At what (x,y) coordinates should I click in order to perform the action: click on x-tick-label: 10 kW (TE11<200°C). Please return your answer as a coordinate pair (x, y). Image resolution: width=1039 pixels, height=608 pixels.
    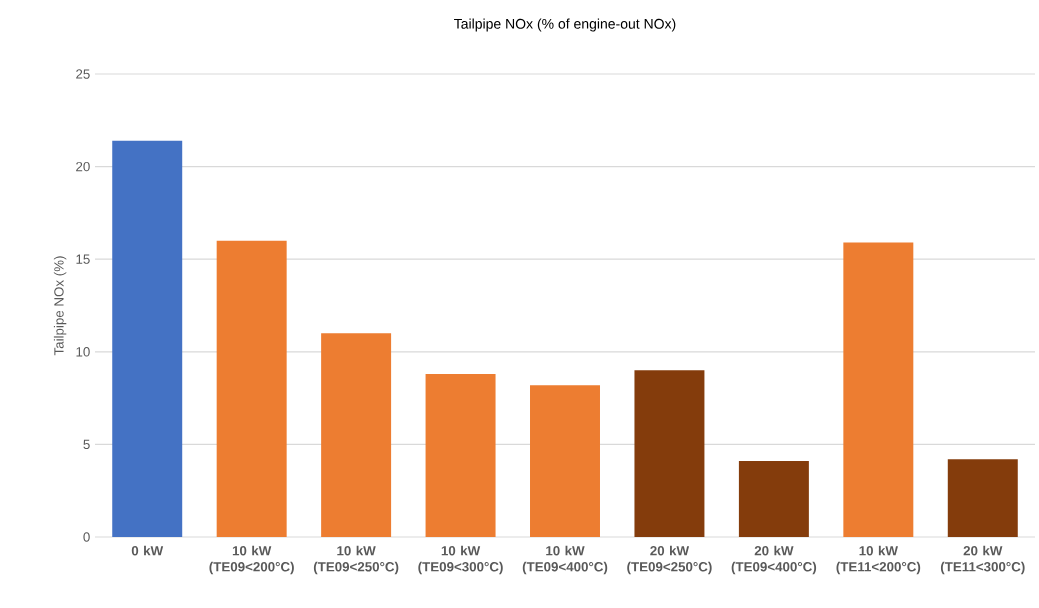
    Looking at the image, I should click on (878, 560).